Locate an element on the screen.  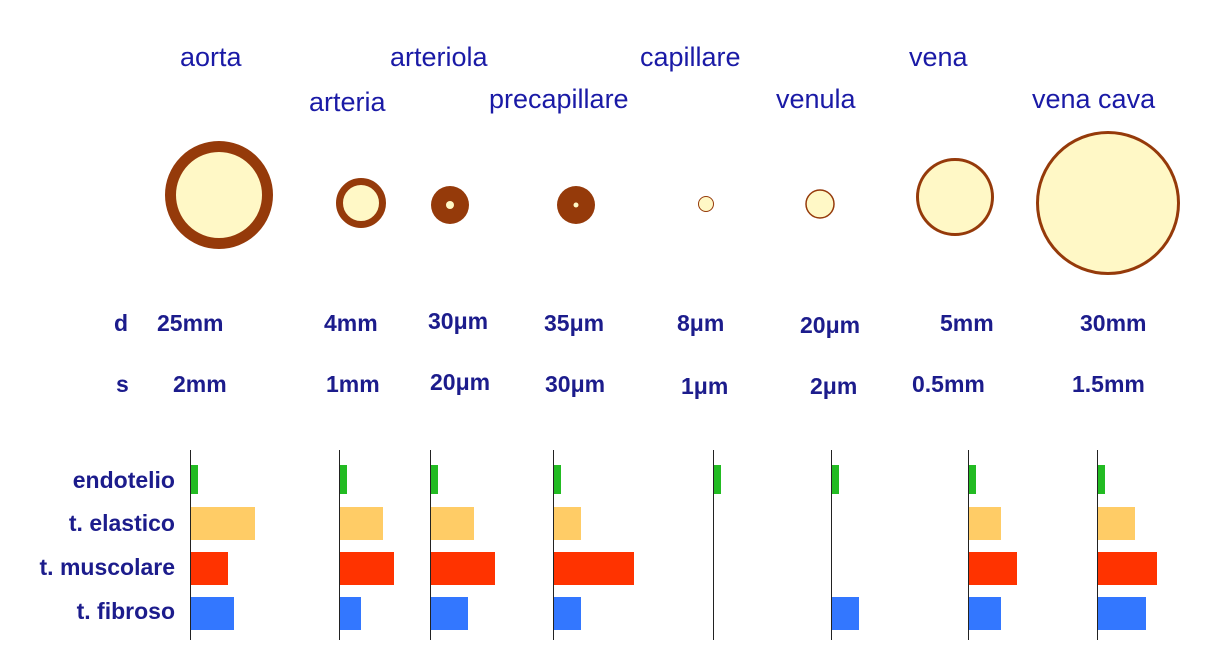
thickness-capillare: 1μm is located at coordinates (705, 386).